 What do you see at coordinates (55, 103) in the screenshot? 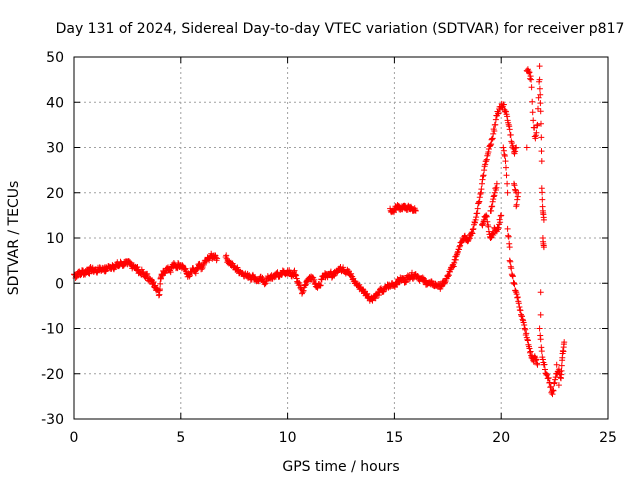
I see `y-tick-label: 40` at bounding box center [55, 103].